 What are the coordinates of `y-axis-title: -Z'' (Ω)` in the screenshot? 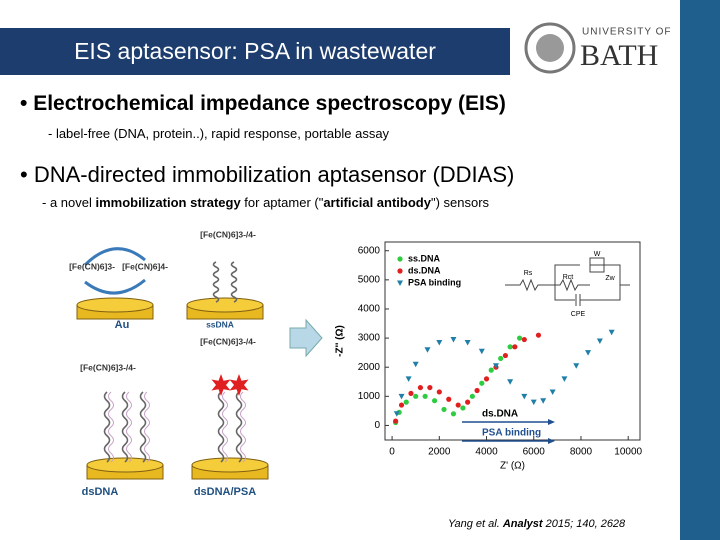 It's located at (340, 341).